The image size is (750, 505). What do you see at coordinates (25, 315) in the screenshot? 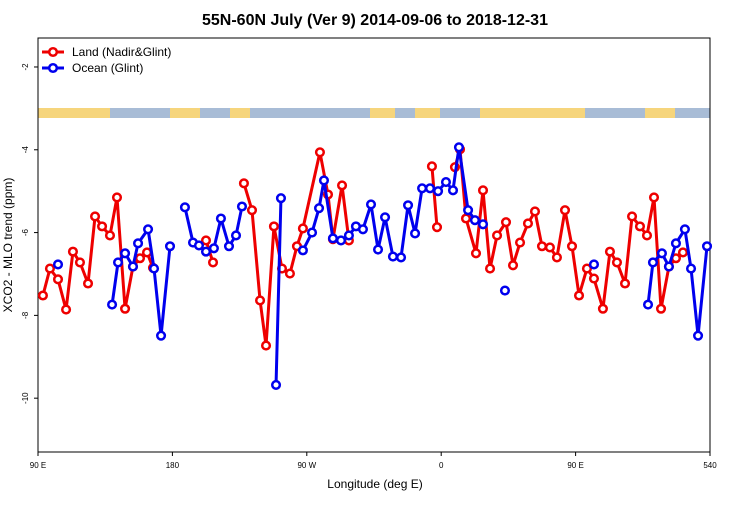
I see `y-tick-label: -8` at bounding box center [25, 315].